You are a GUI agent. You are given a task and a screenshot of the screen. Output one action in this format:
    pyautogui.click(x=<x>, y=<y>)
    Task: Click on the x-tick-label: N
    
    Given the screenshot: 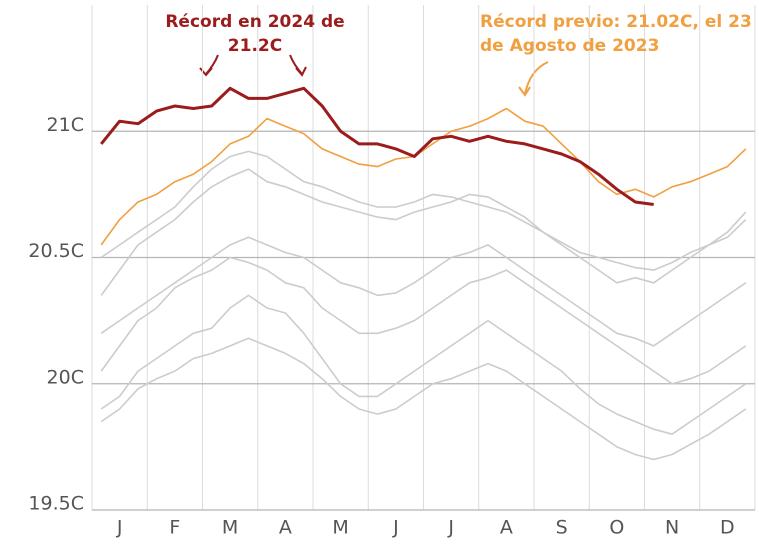 What is the action you would take?
    pyautogui.click(x=672, y=528)
    